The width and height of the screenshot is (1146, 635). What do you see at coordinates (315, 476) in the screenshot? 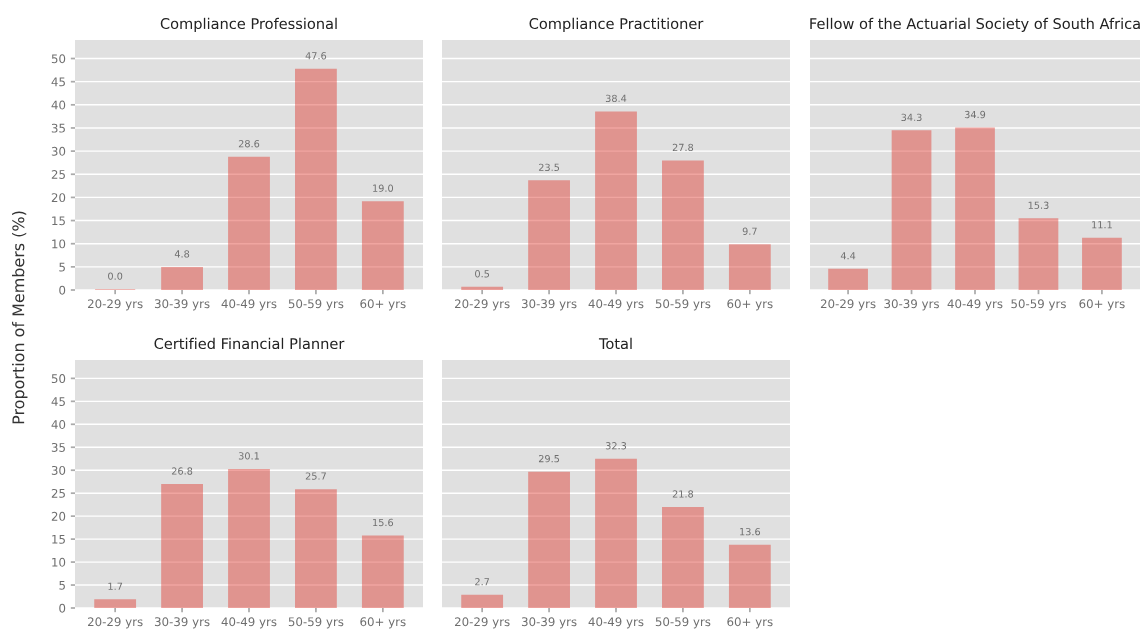
I see `data-label: 25.7` at bounding box center [315, 476].